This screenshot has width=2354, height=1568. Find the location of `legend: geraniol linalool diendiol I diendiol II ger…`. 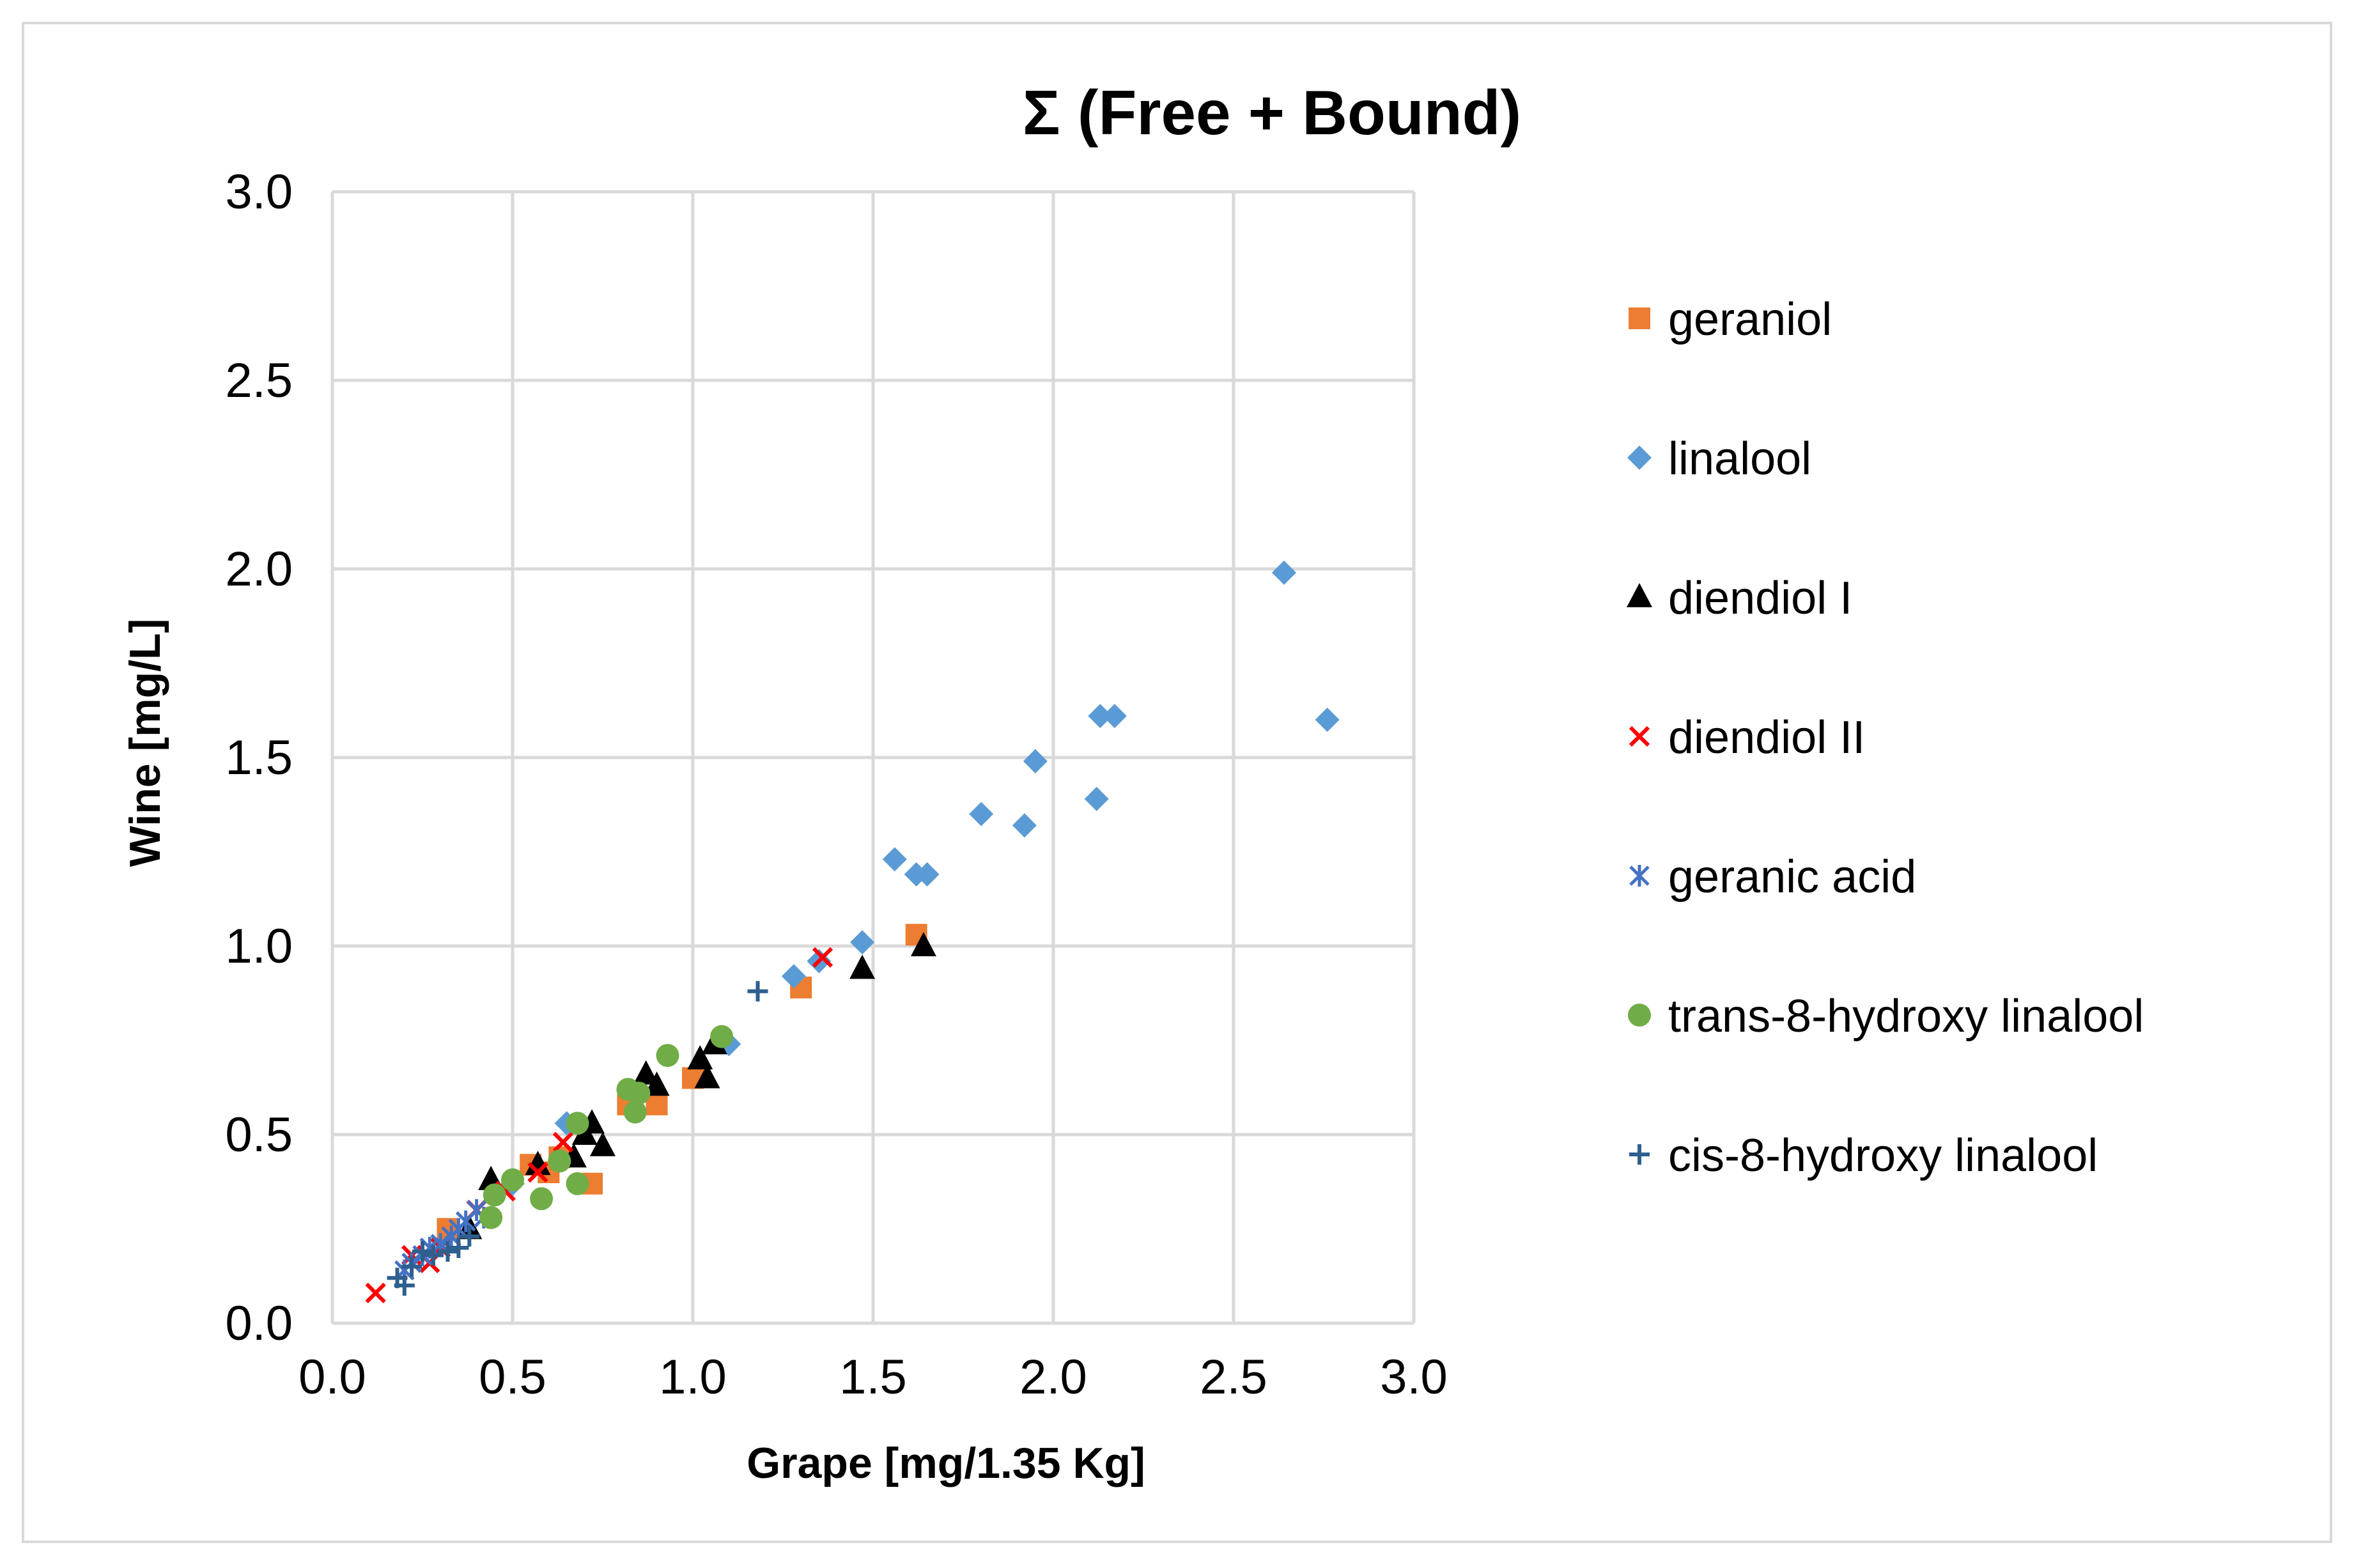

legend: geraniol linalool diendiol I diendiol II ger… is located at coordinates (1885, 737).